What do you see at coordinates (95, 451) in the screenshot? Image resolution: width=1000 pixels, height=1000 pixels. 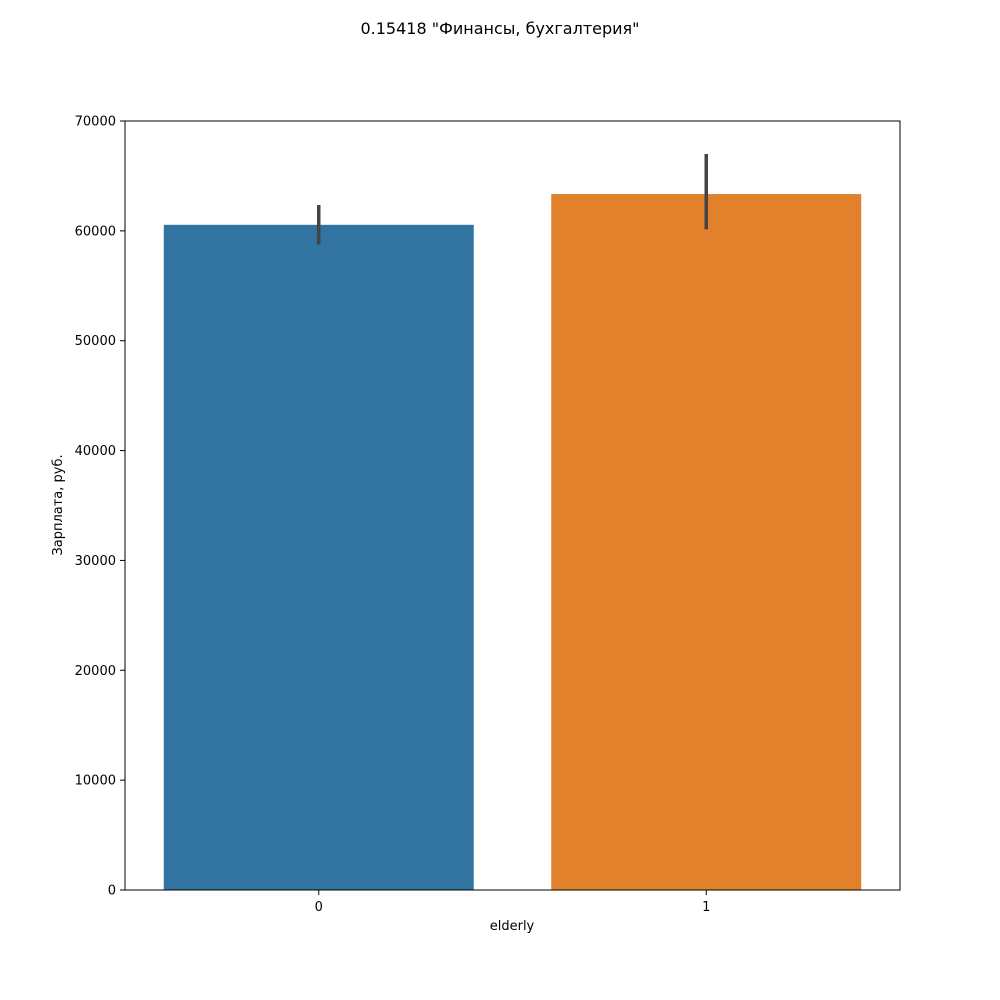 I see `y-tick-label: 40000` at bounding box center [95, 451].